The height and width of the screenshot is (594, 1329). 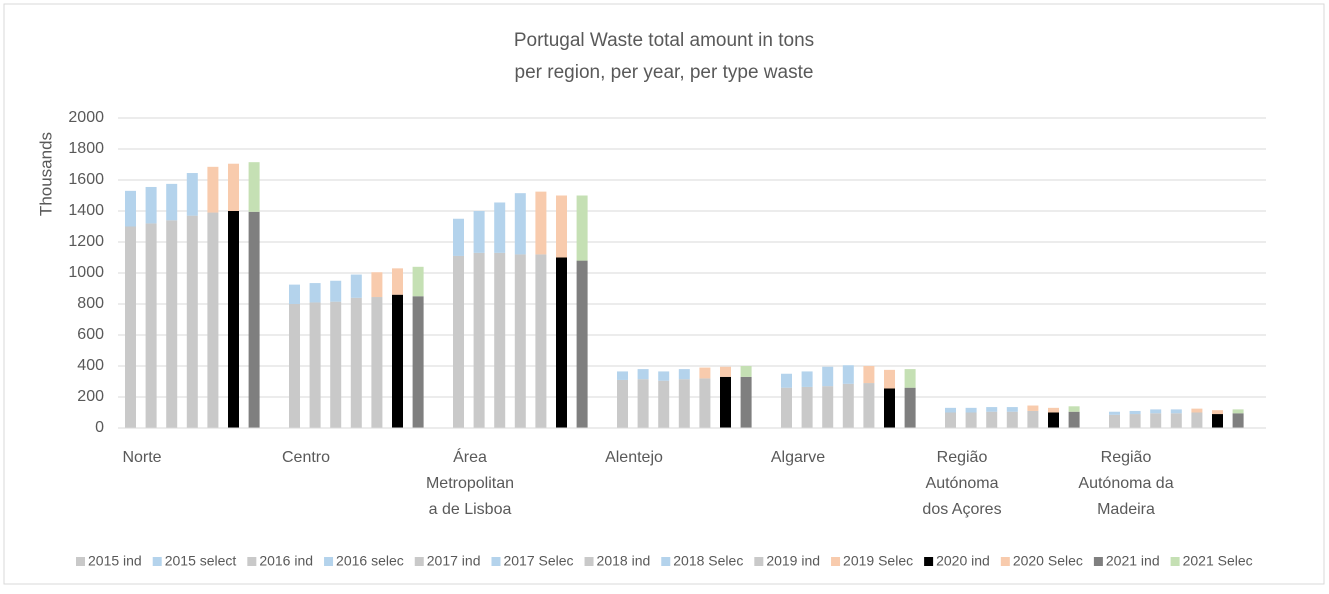 I want to click on y-axis-label: Thousands, so click(x=45, y=174).